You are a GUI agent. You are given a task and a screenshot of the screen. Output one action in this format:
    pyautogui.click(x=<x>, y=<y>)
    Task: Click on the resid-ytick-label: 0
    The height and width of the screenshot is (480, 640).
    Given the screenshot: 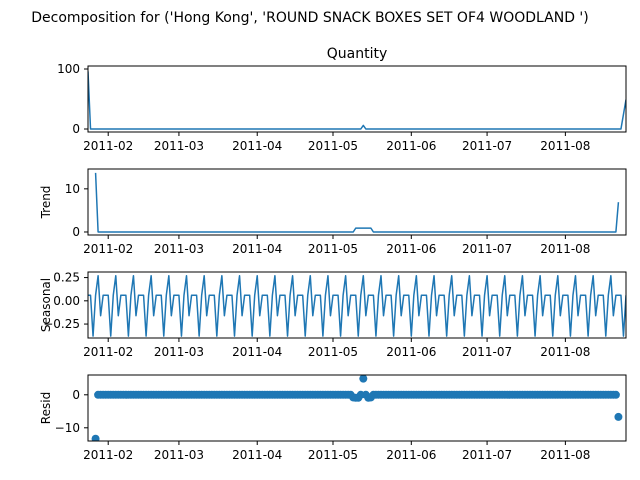 What is the action you would take?
    pyautogui.click(x=76, y=395)
    